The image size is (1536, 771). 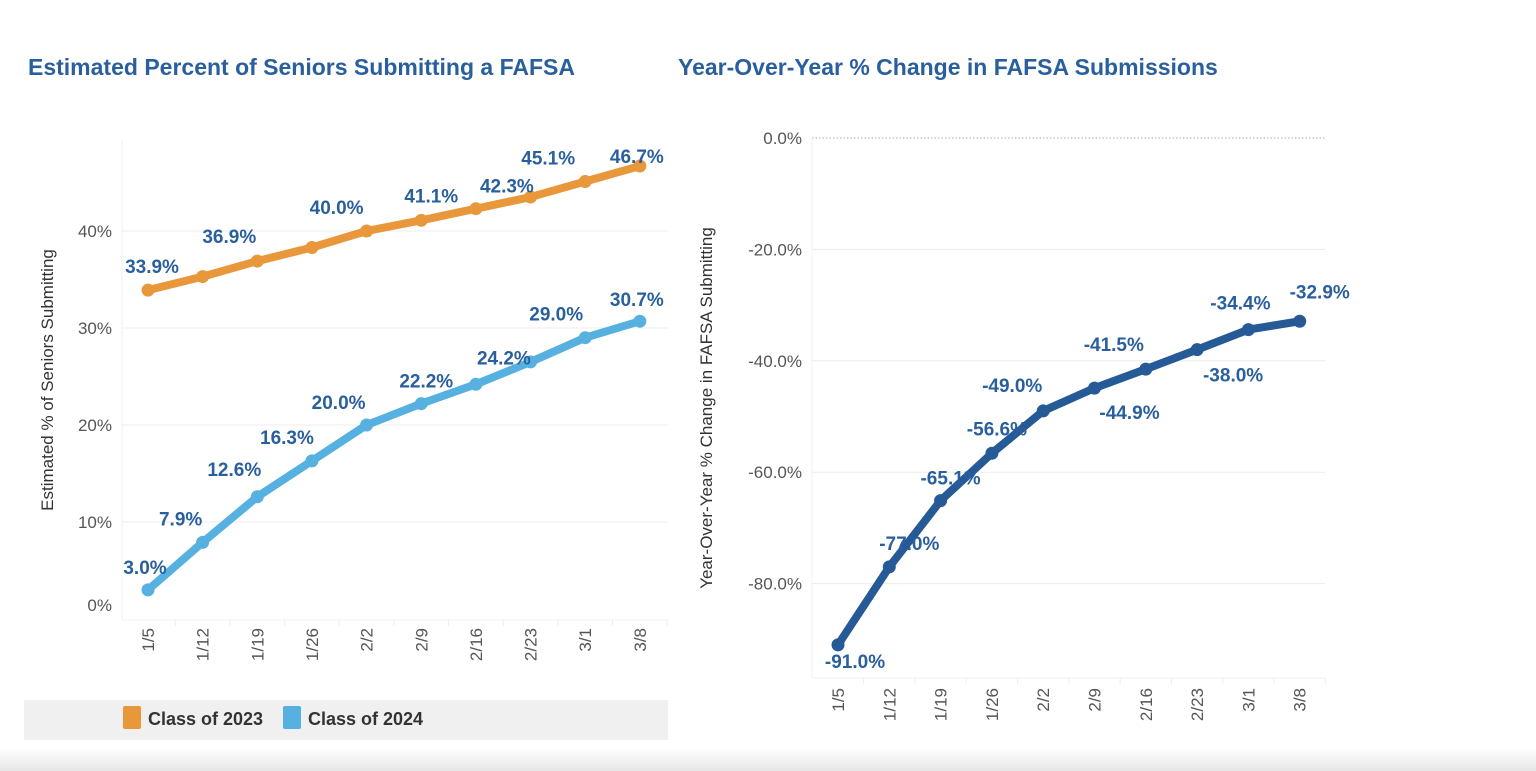 I want to click on chart0-series-0-data-label: 33.9%, so click(x=152, y=267).